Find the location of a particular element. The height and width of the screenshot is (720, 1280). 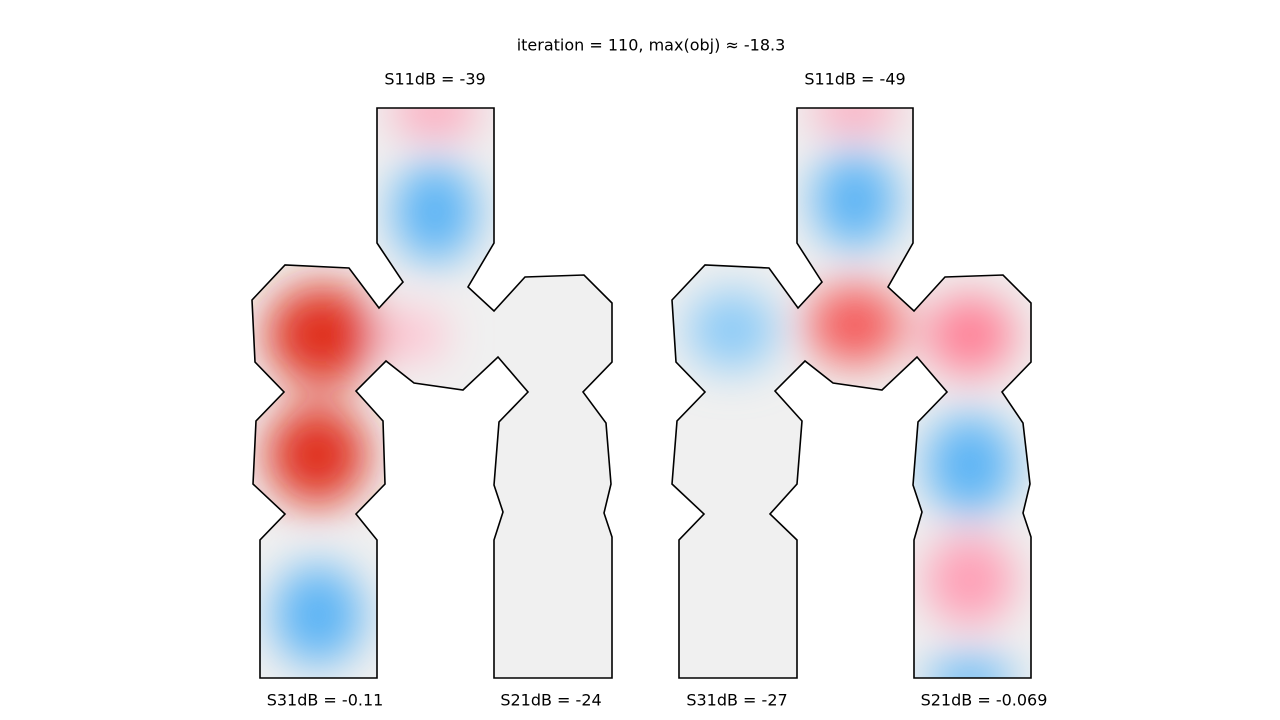

port-label: S11dB = -39 is located at coordinates (434, 79).